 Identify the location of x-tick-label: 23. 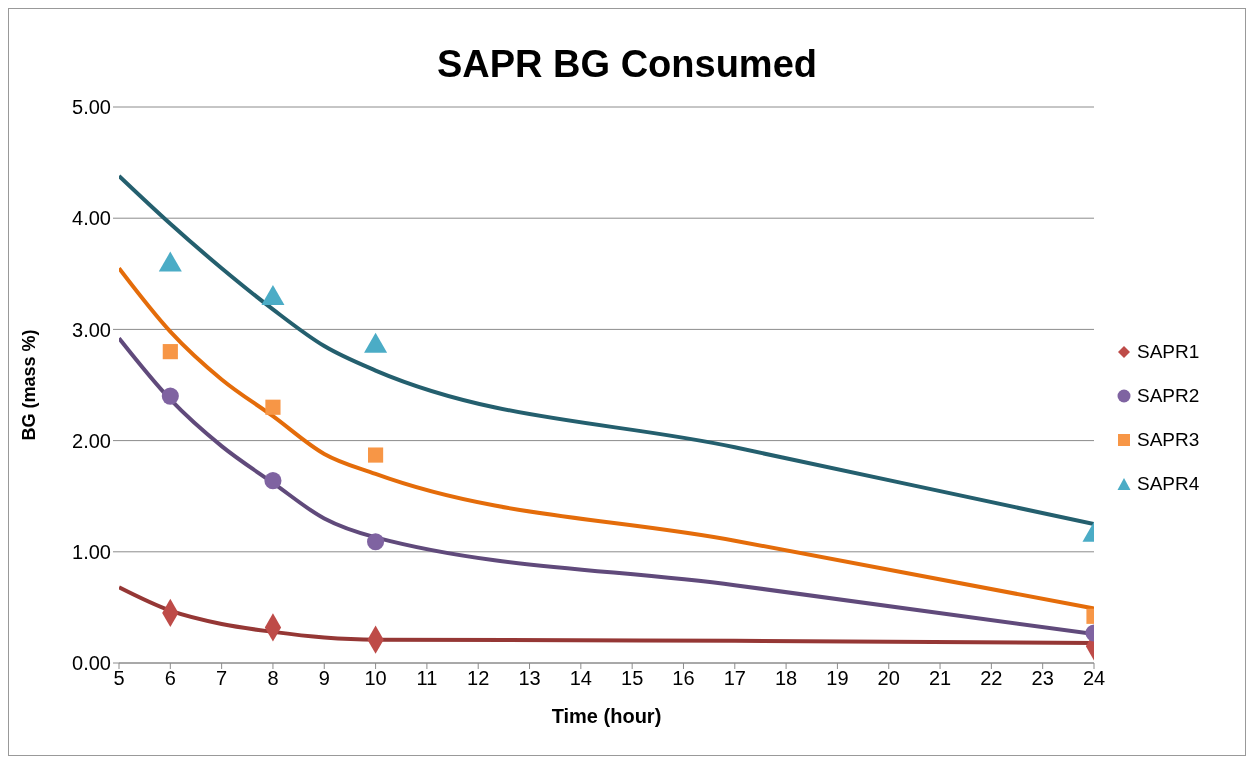
(1042, 678).